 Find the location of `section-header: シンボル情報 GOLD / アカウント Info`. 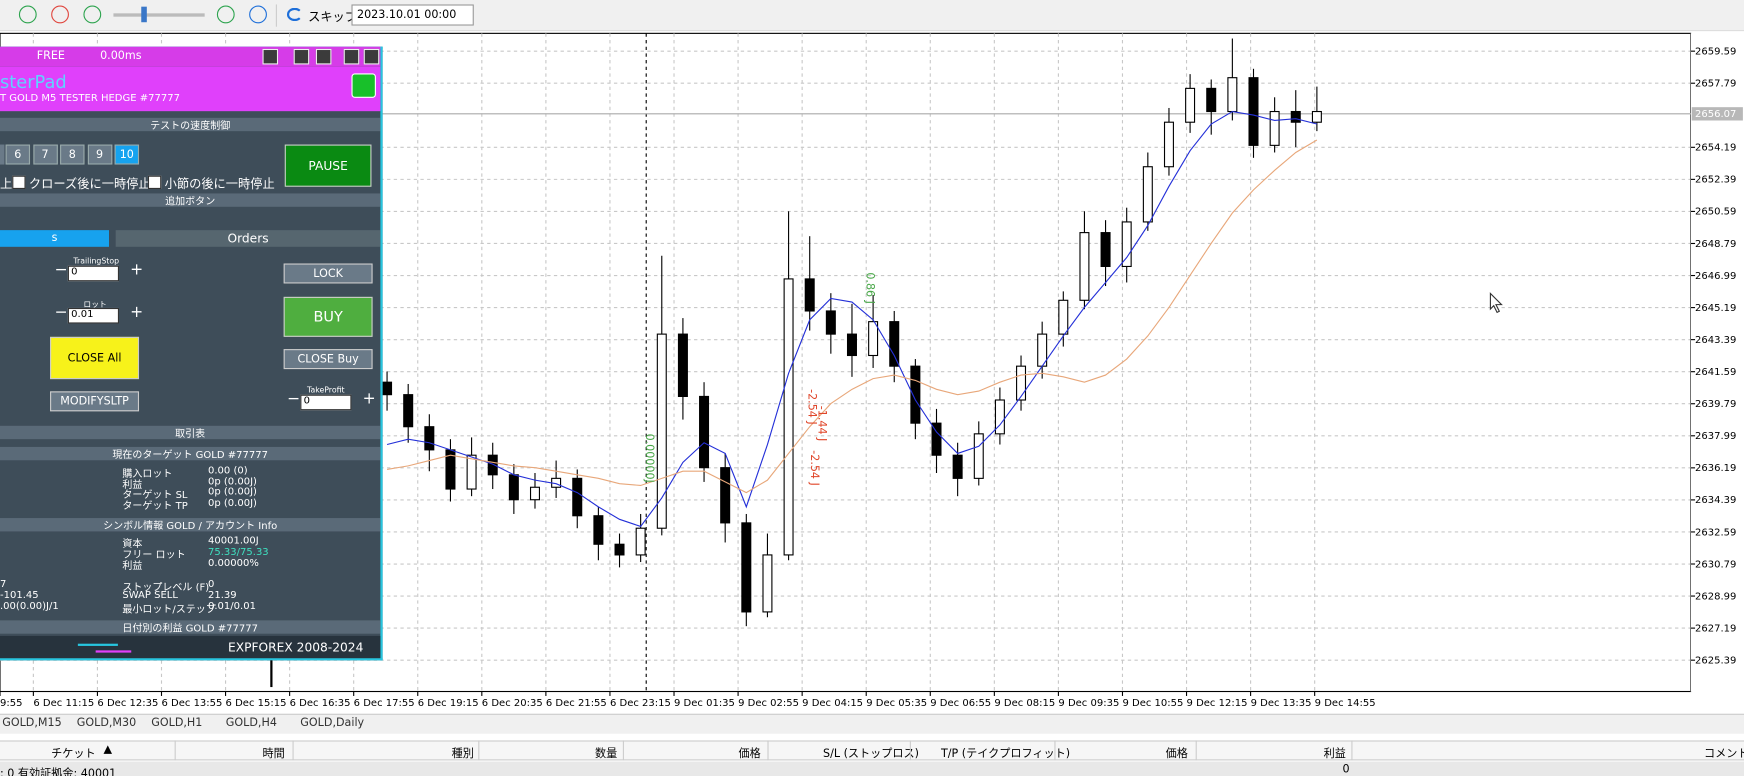

section-header: シンボル情報 GOLD / アカウント Info is located at coordinates (190, 525).